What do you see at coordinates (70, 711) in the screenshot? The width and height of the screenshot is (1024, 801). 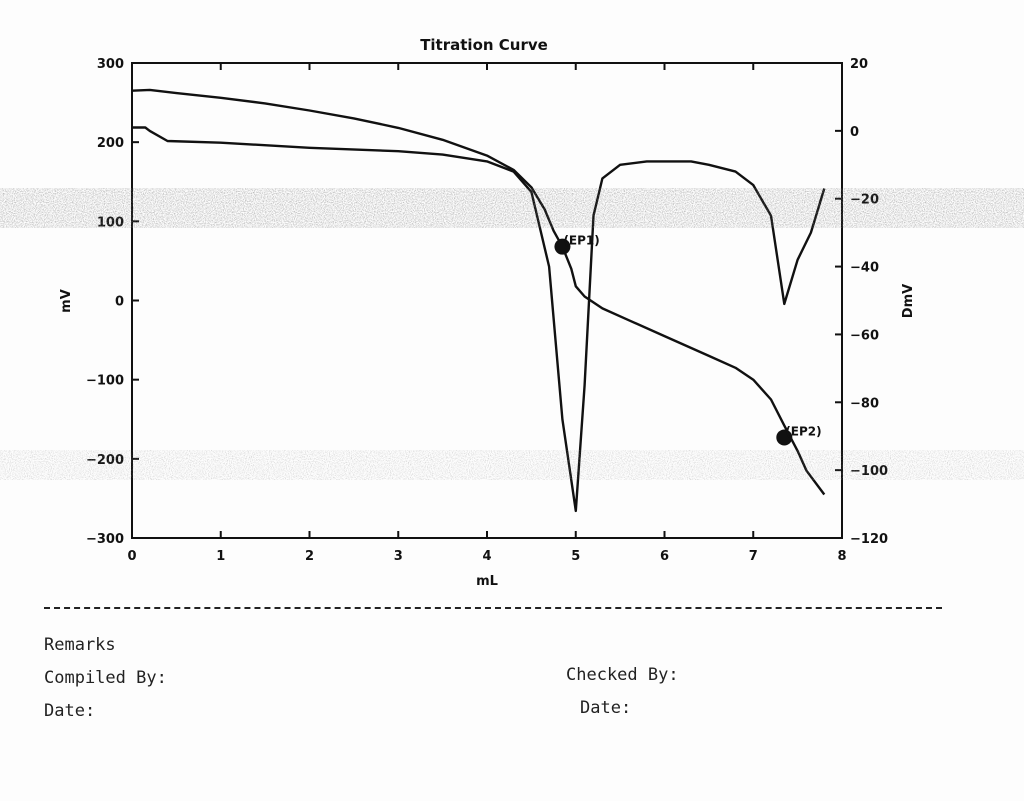 I see `date-label-left: Date:` at bounding box center [70, 711].